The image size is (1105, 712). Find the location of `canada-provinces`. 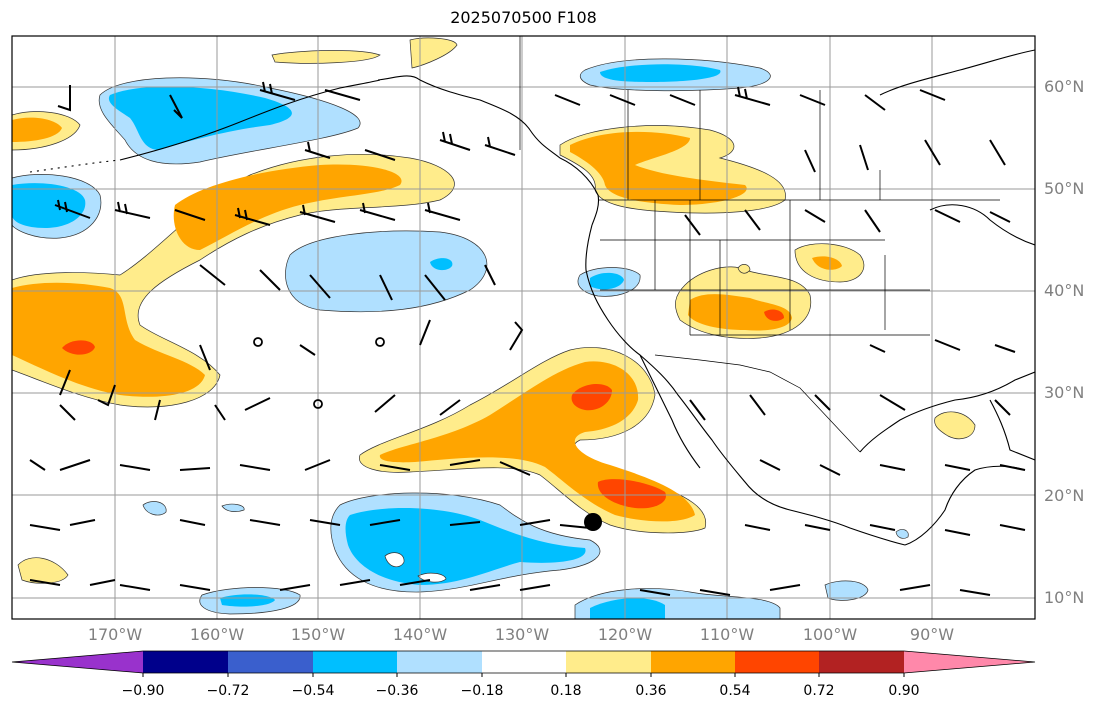

canada-provinces is located at coordinates (754, 145).